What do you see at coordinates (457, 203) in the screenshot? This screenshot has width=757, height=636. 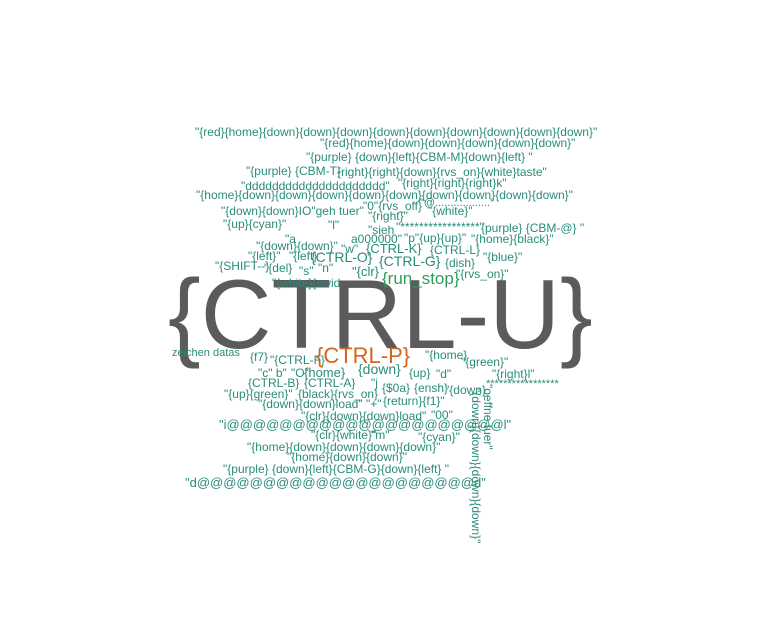 I see `word: "@.................."` at bounding box center [457, 203].